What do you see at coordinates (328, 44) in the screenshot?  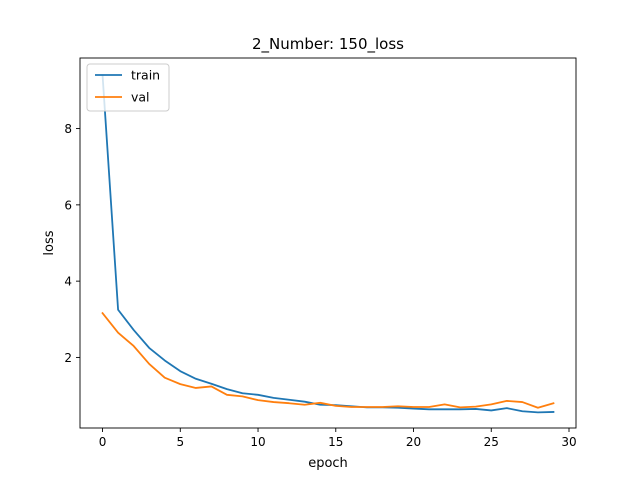 I see `chart-title: 2_Number: 150_loss` at bounding box center [328, 44].